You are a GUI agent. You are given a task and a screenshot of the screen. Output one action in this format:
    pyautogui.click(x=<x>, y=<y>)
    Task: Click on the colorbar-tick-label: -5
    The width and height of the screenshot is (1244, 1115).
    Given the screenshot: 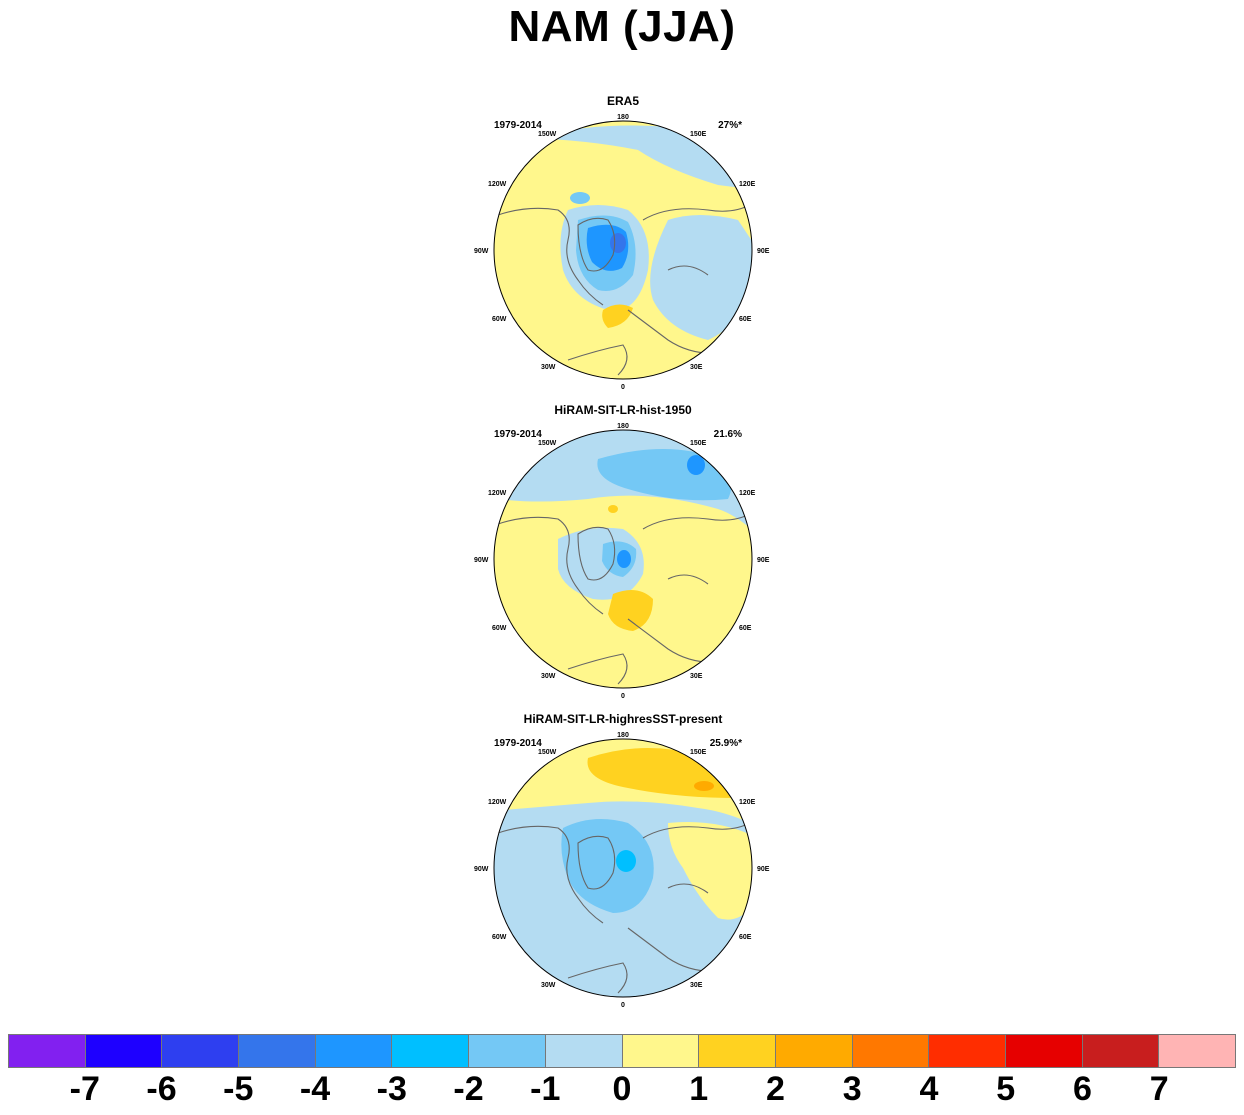 What is the action you would take?
    pyautogui.click(x=238, y=1089)
    